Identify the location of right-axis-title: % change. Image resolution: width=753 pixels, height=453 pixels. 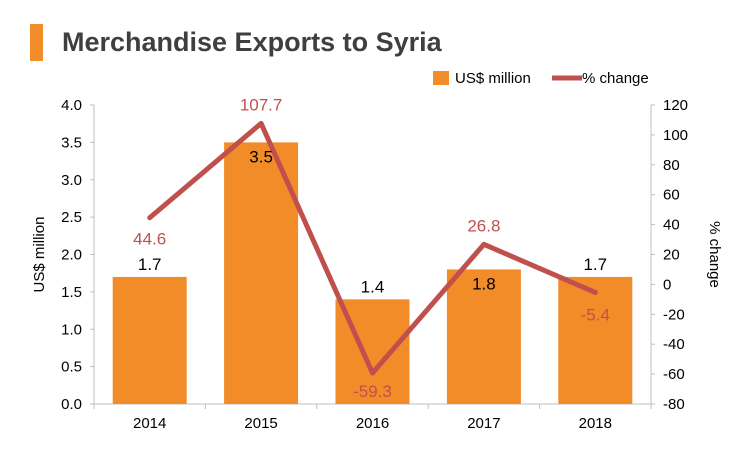
(714, 254).